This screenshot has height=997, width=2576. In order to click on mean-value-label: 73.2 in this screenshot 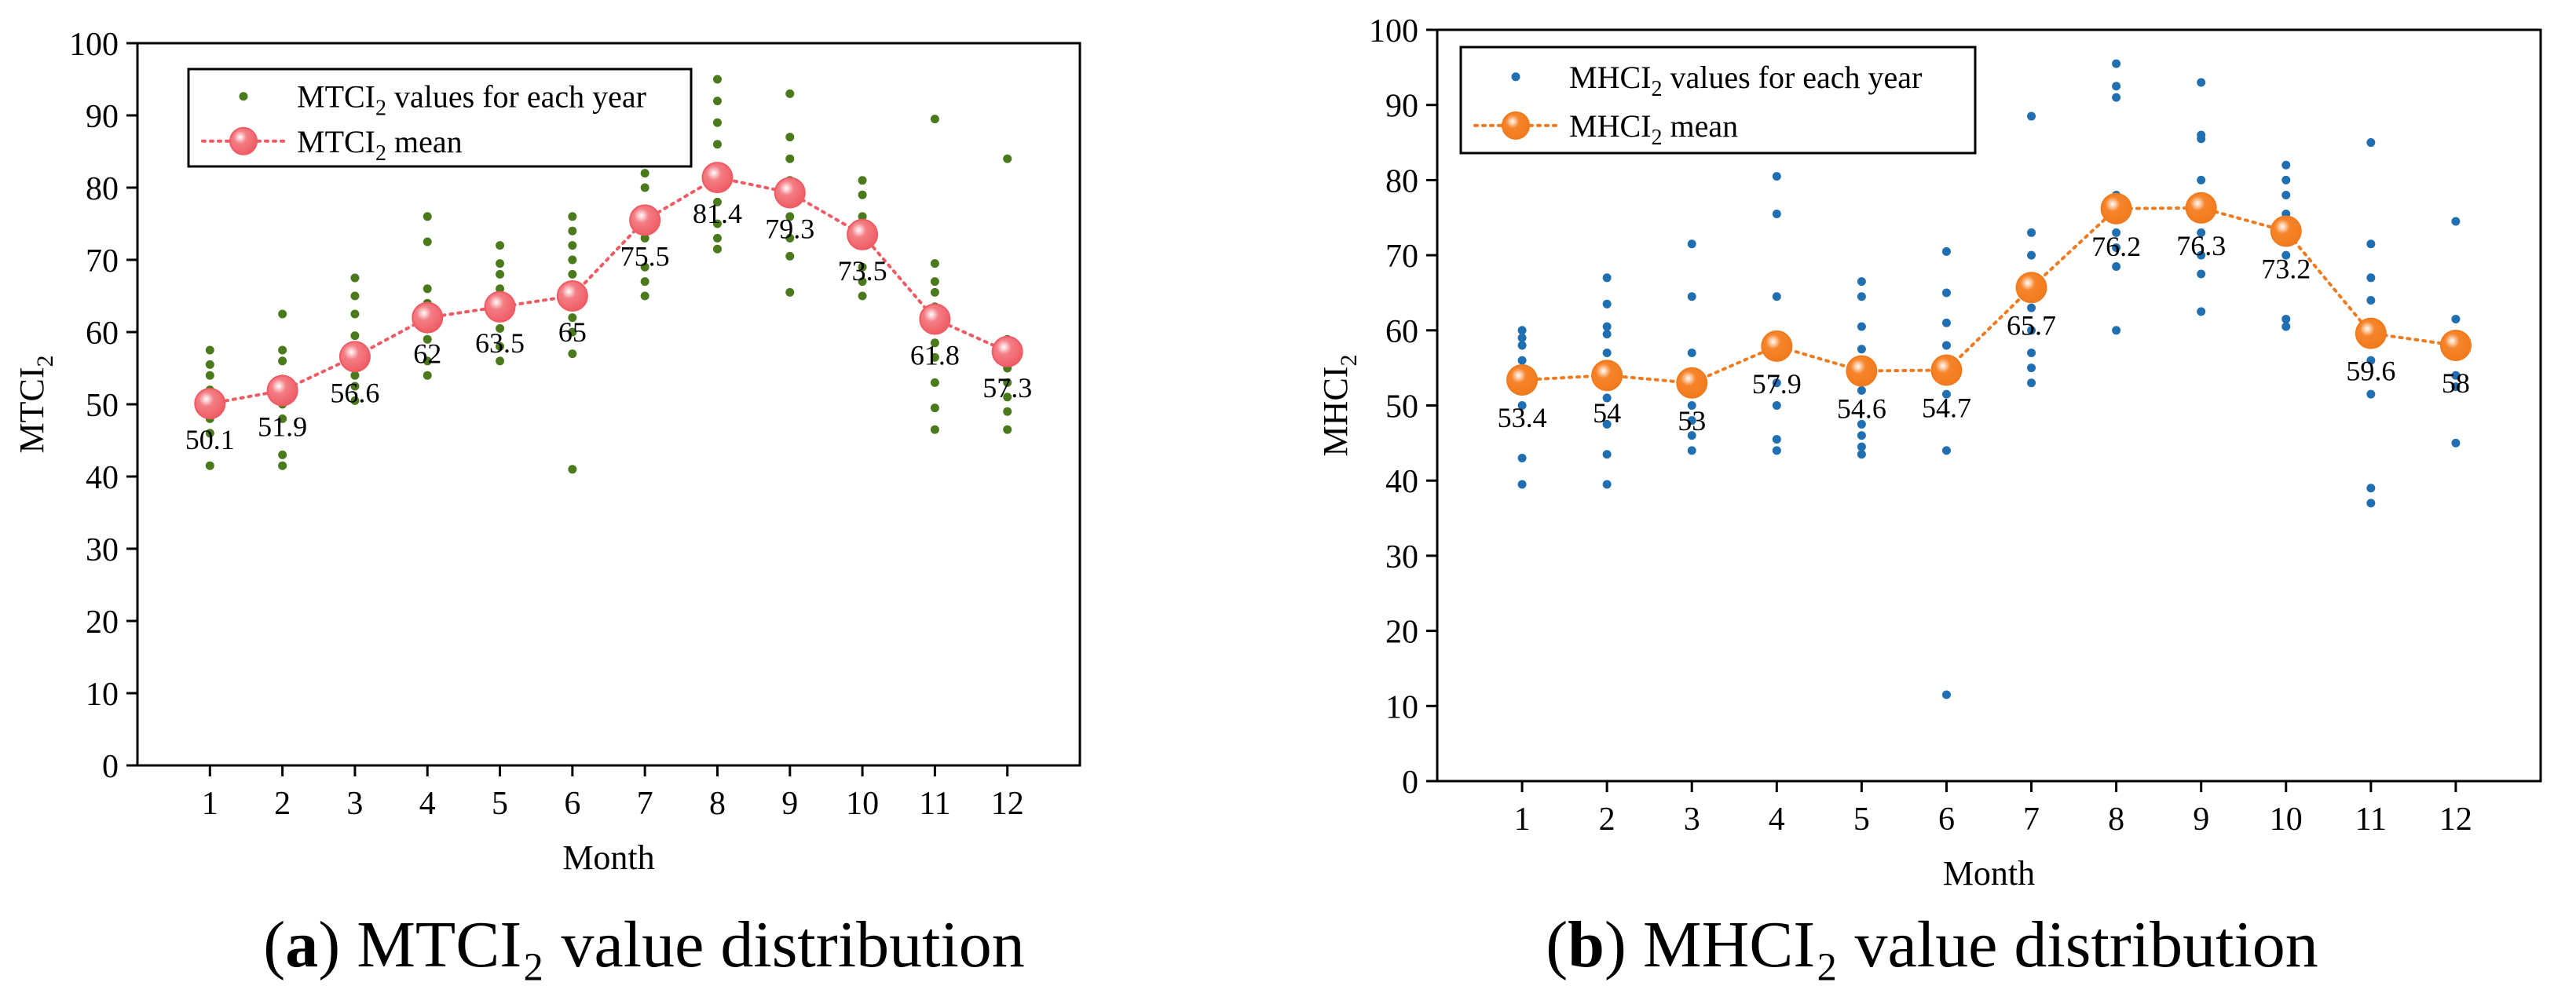, I will do `click(2286, 268)`.